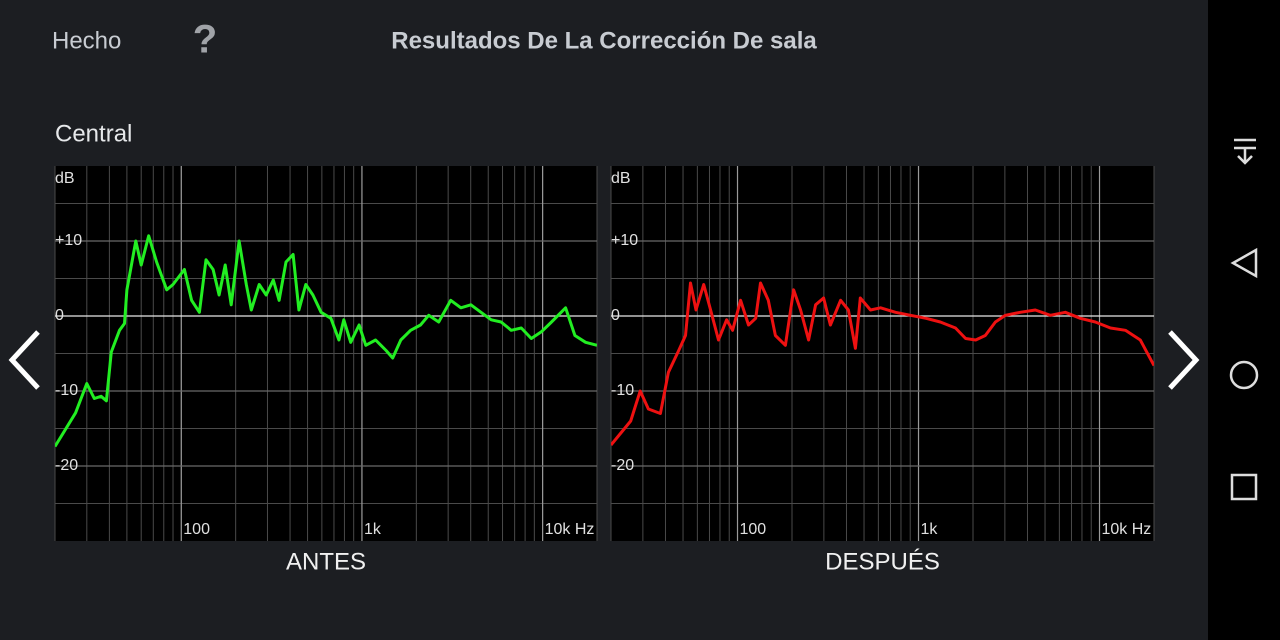 The image size is (1280, 640). I want to click on nav-back, so click(1244, 263).